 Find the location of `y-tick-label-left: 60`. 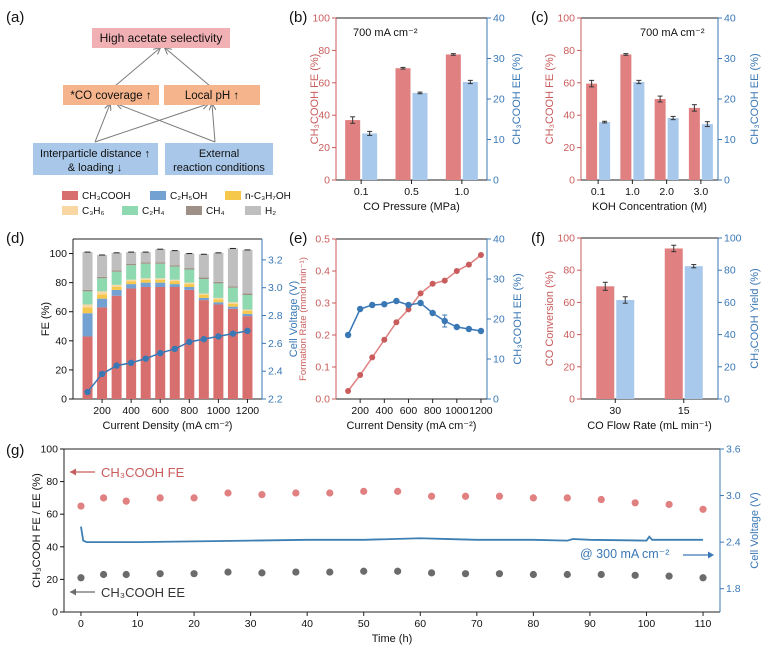

y-tick-label-left: 60 is located at coordinates (569, 83).